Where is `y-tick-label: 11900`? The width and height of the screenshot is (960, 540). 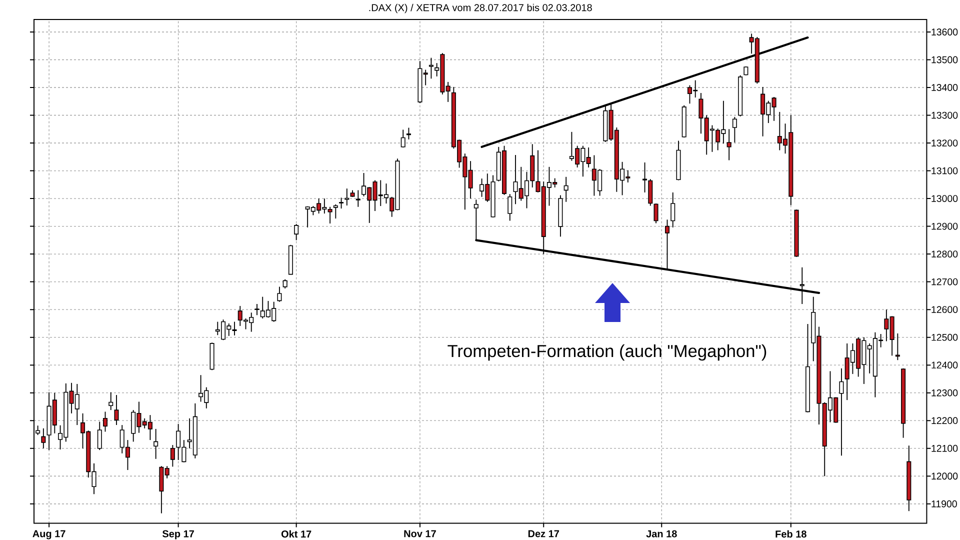
y-tick-label: 11900 is located at coordinates (944, 504).